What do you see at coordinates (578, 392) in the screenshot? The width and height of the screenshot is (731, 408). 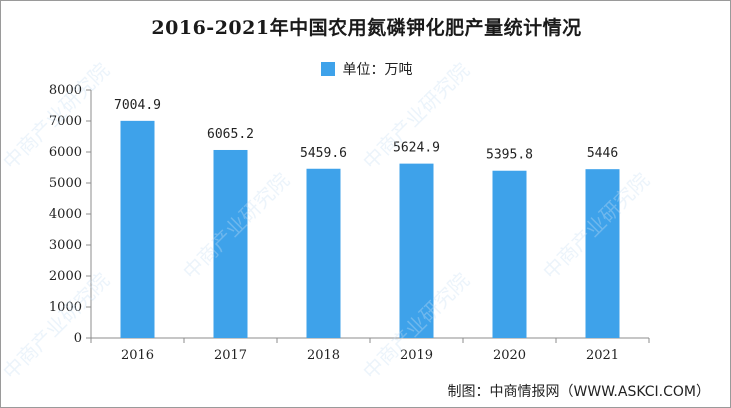 I see `source-credit: 制图：中商情报网（WWW.ASKCI.COM）` at bounding box center [578, 392].